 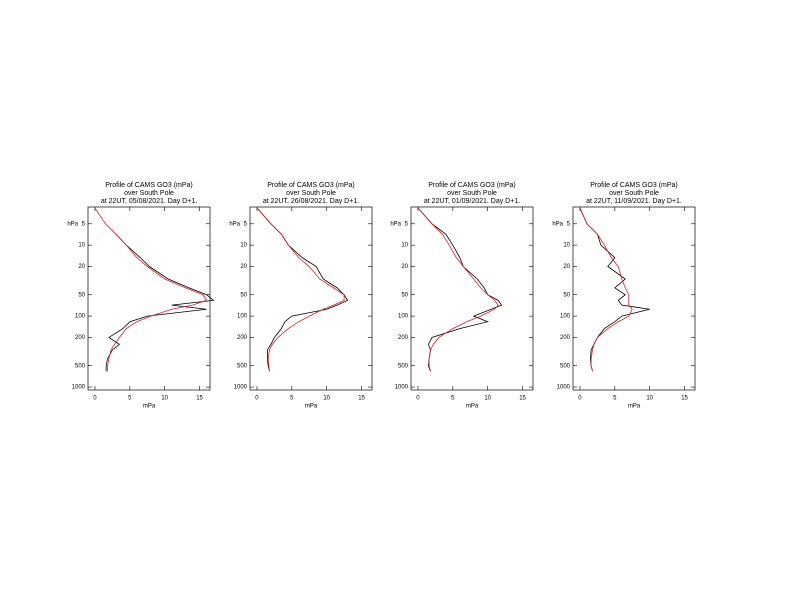 I want to click on chart-subtitle: at 22UT, 26/08/2021. Day D+1., so click(x=311, y=201).